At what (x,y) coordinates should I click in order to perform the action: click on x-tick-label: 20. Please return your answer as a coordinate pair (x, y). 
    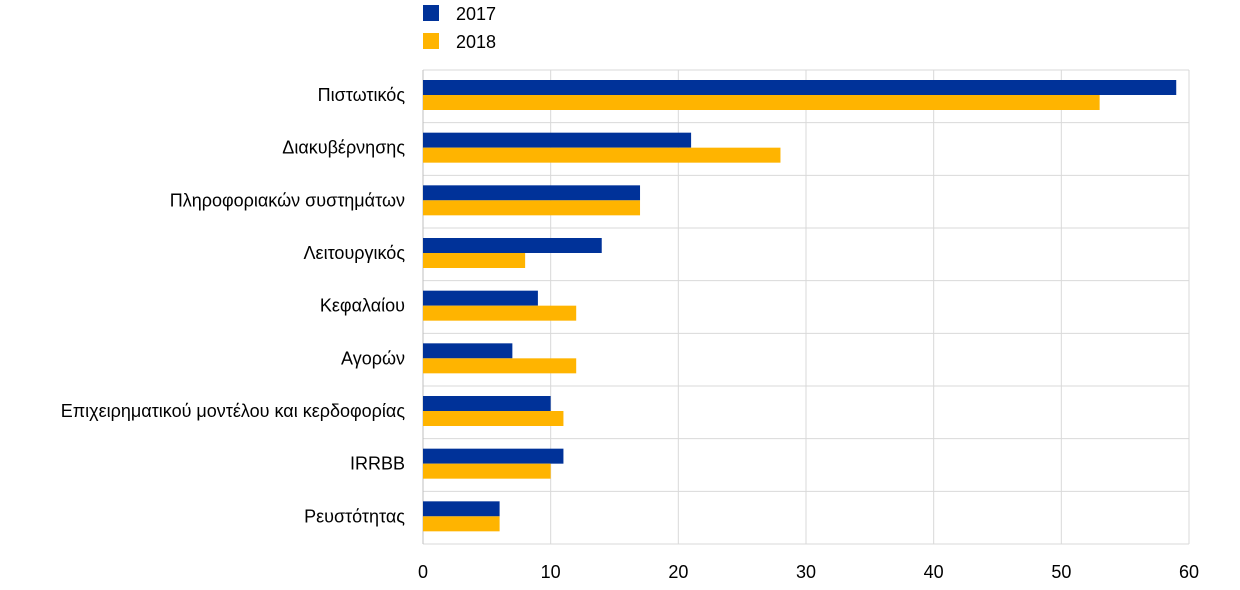
    Looking at the image, I should click on (678, 572).